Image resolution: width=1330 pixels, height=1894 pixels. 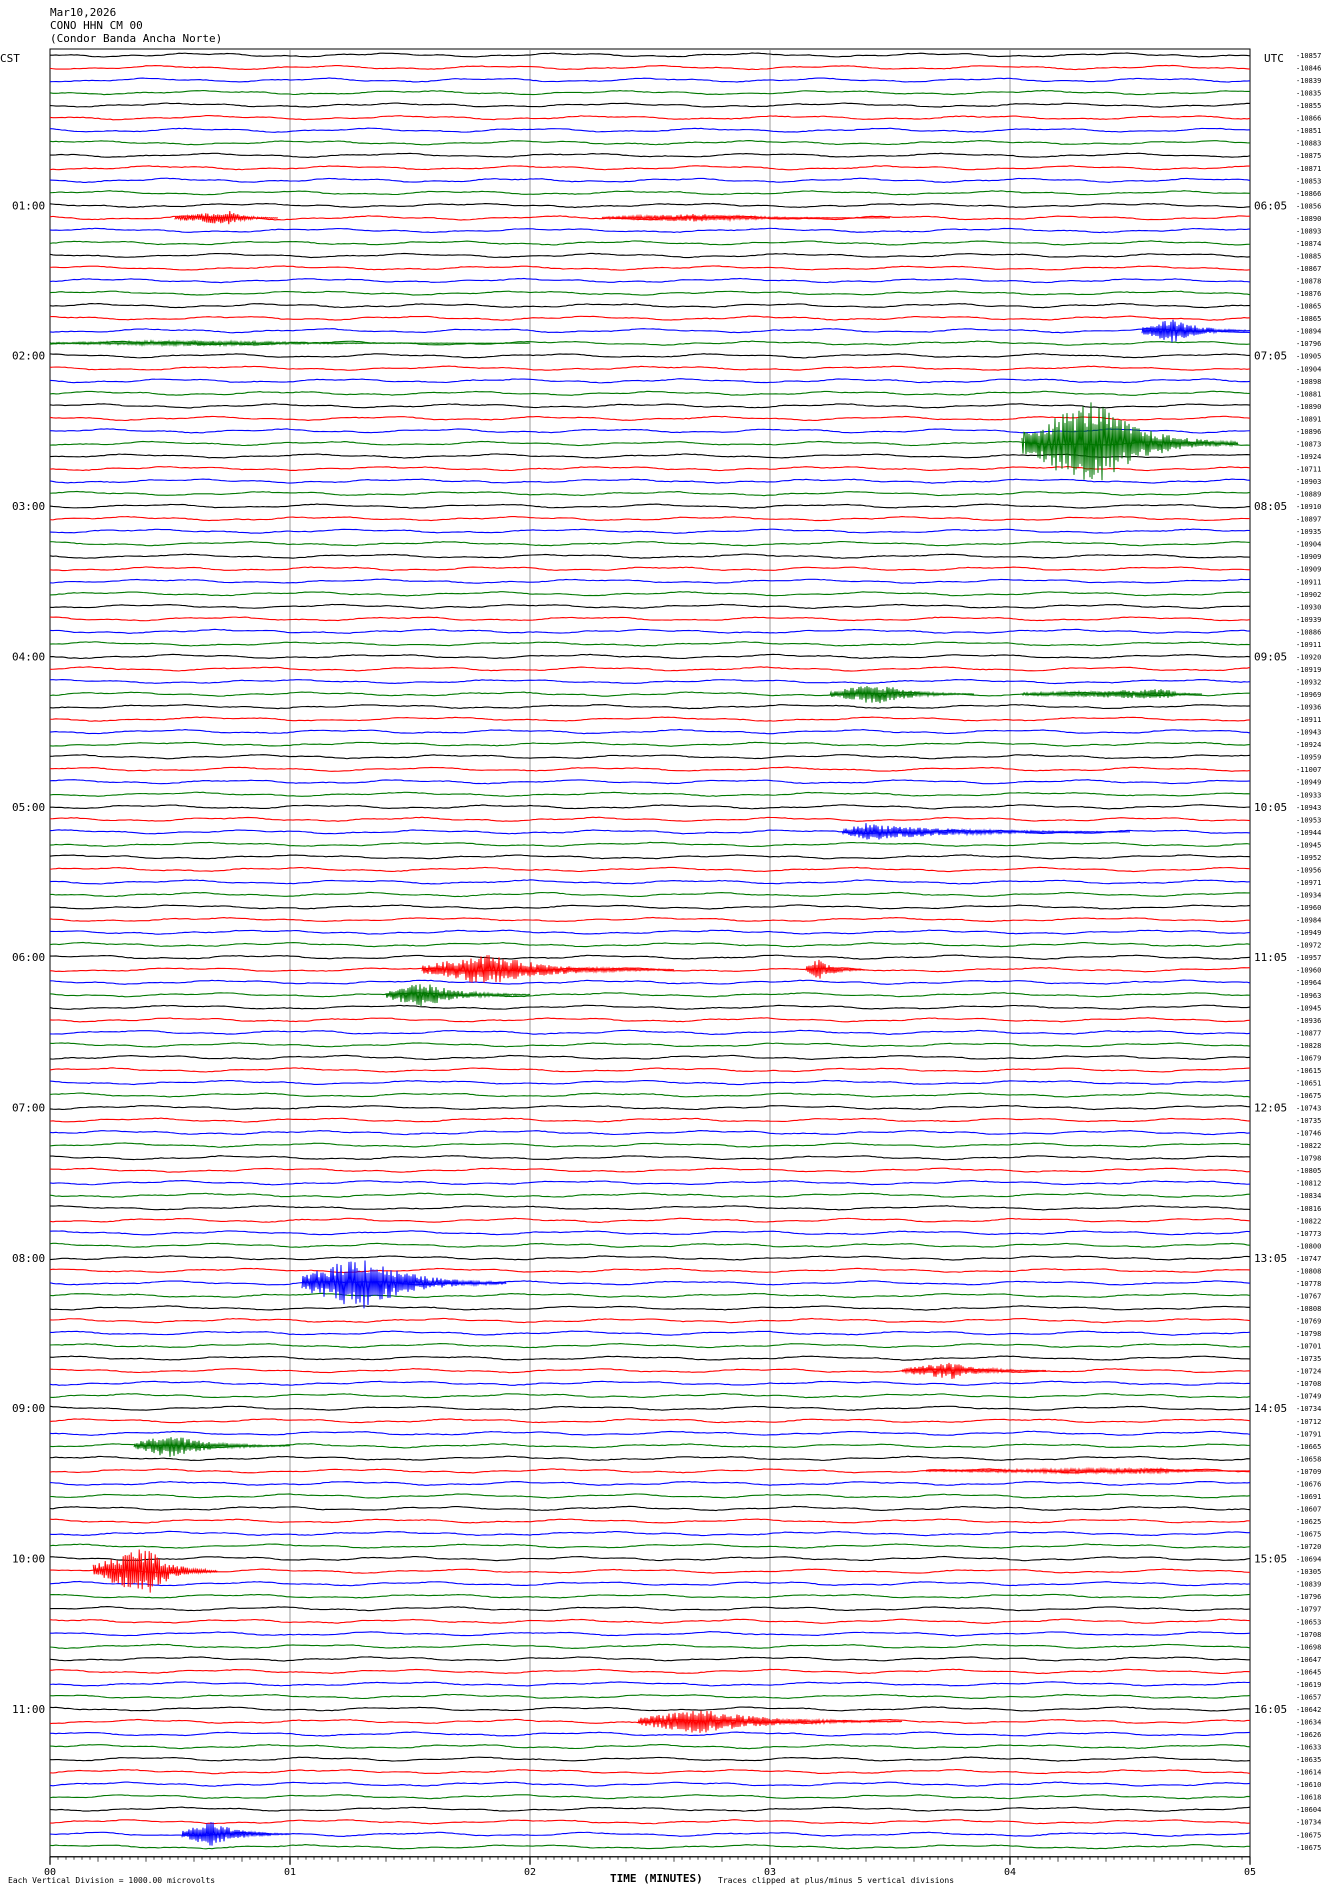 What do you see at coordinates (1308, 1309) in the screenshot?
I see `trace-offset-label: -10808` at bounding box center [1308, 1309].